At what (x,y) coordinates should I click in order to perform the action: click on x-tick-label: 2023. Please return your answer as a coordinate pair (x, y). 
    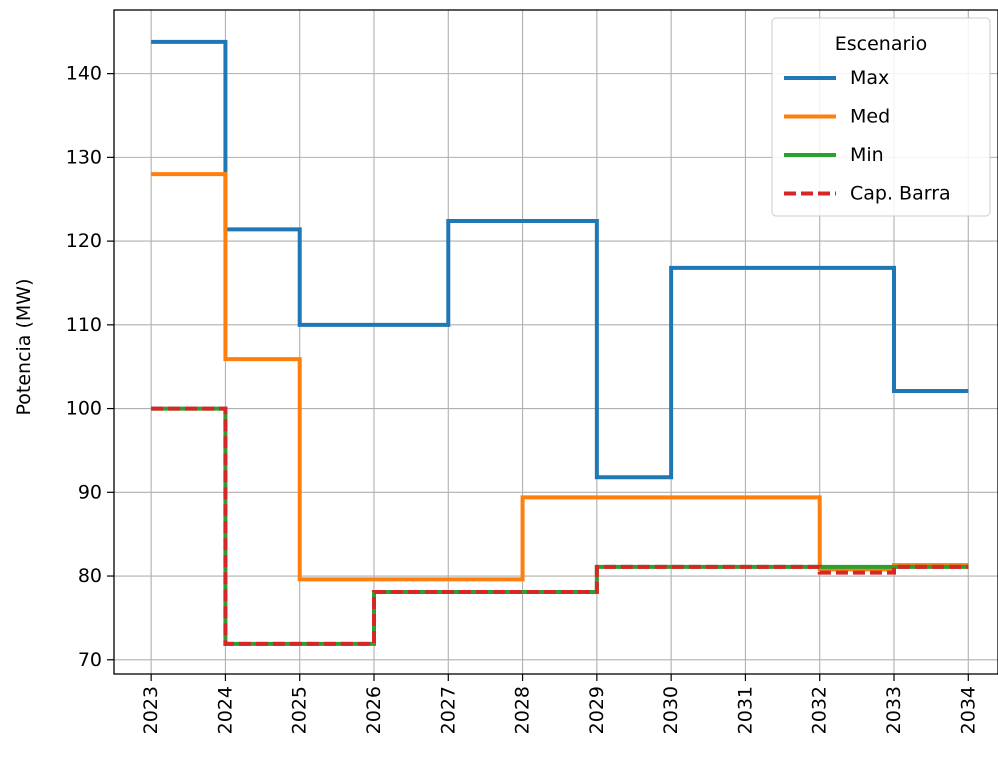
    Looking at the image, I should click on (151, 710).